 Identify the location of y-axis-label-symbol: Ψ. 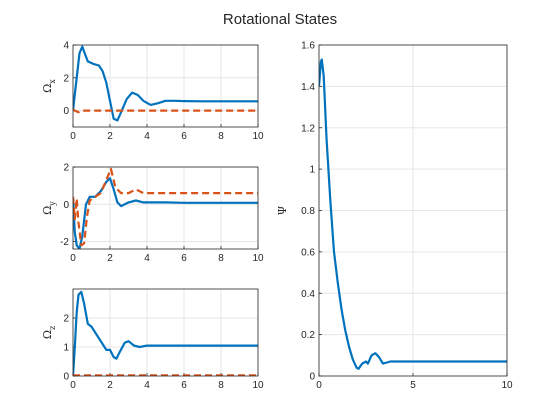
(282, 210).